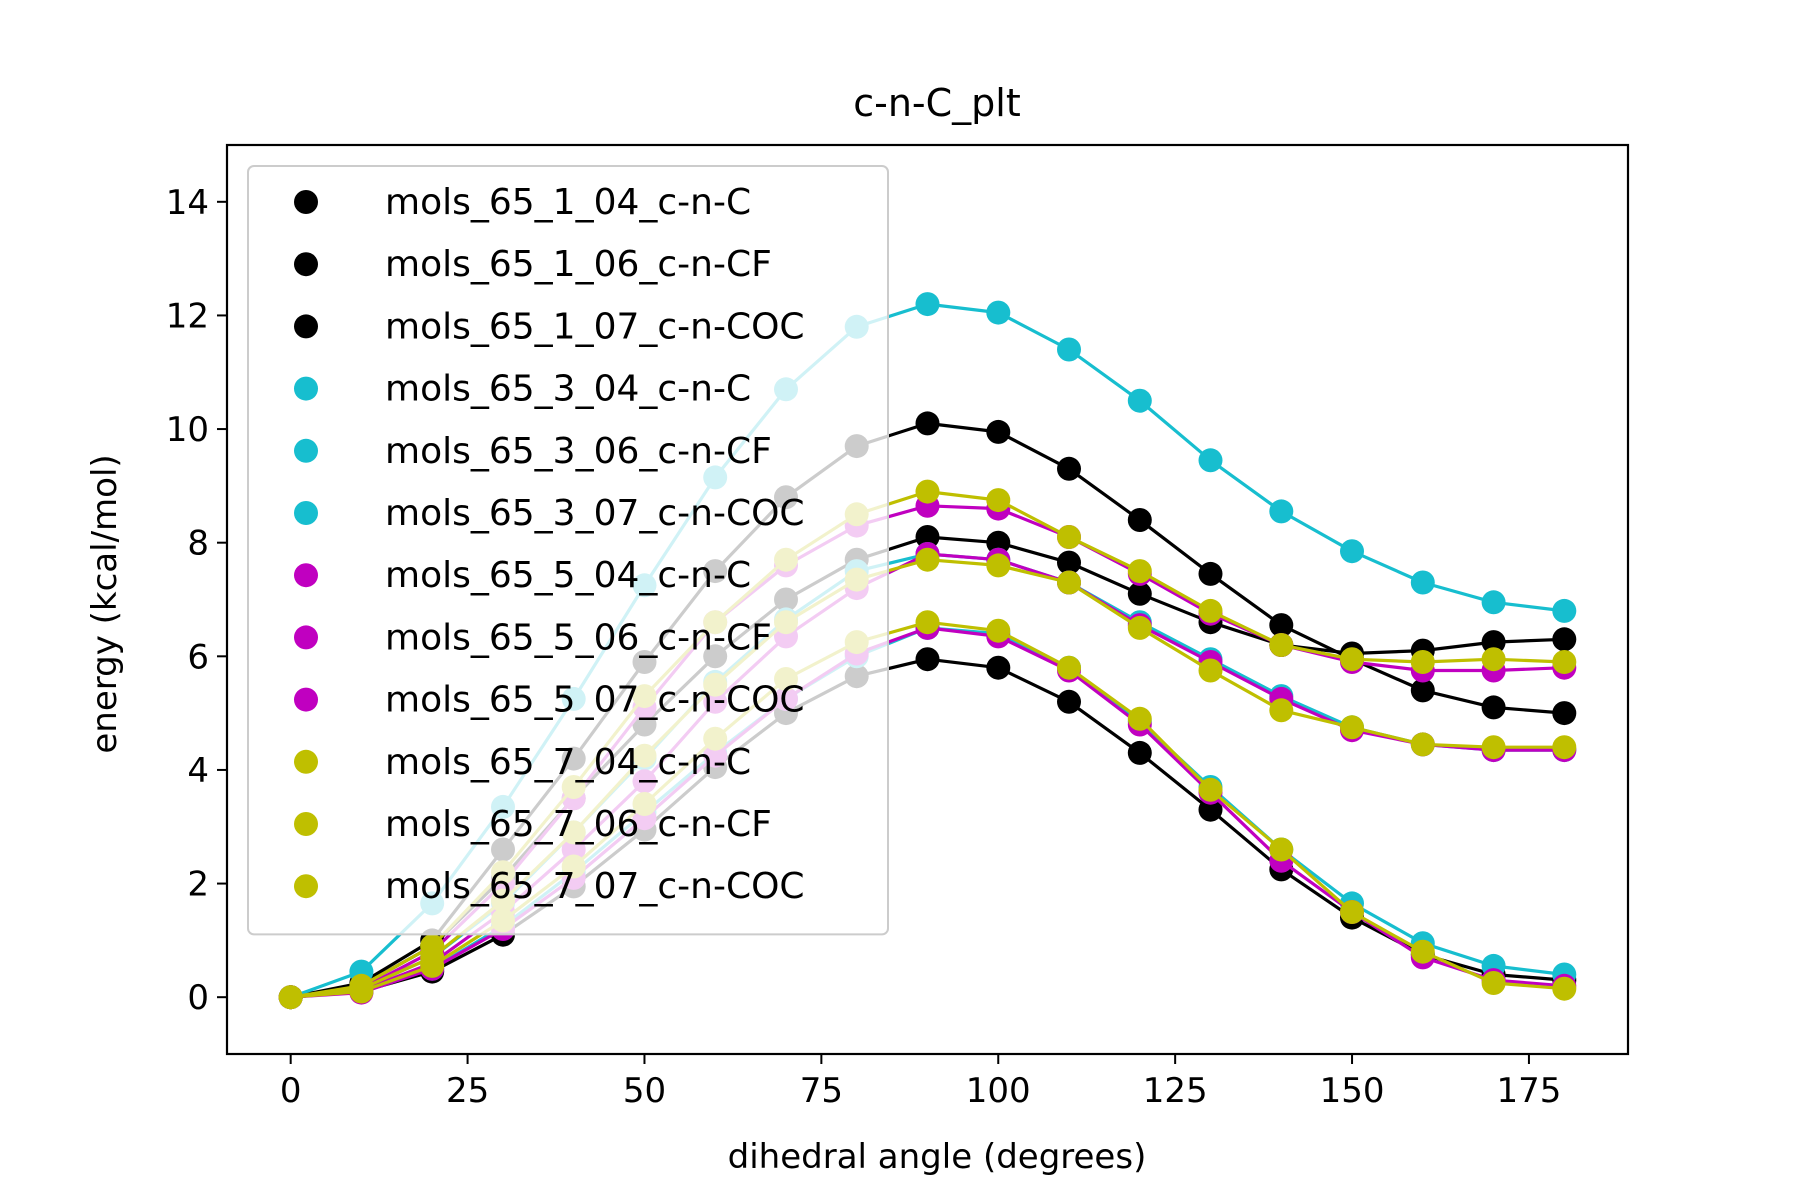 This screenshot has height=1200, width=1800. Describe the element at coordinates (578, 637) in the screenshot. I see `legend-label: mols_65_5_06_c-n-CF` at that location.